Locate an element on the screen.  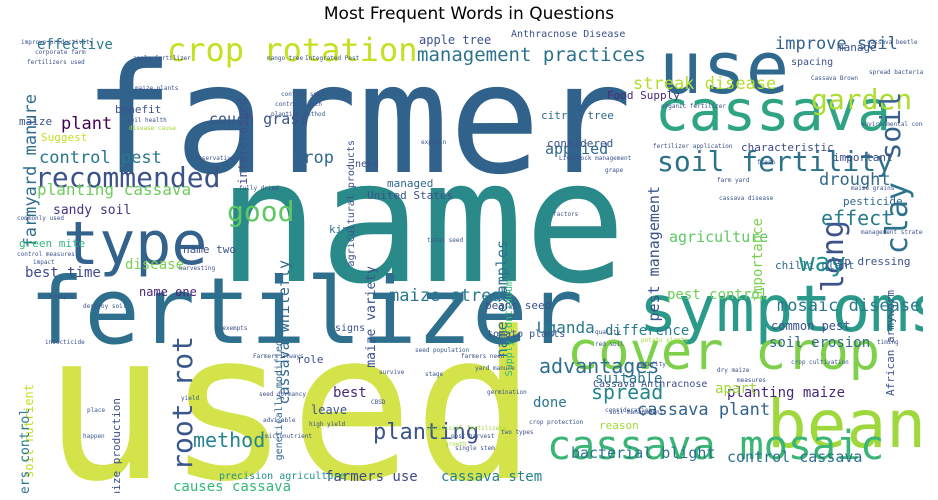
word-43: Uganda is located at coordinates (566, 327).